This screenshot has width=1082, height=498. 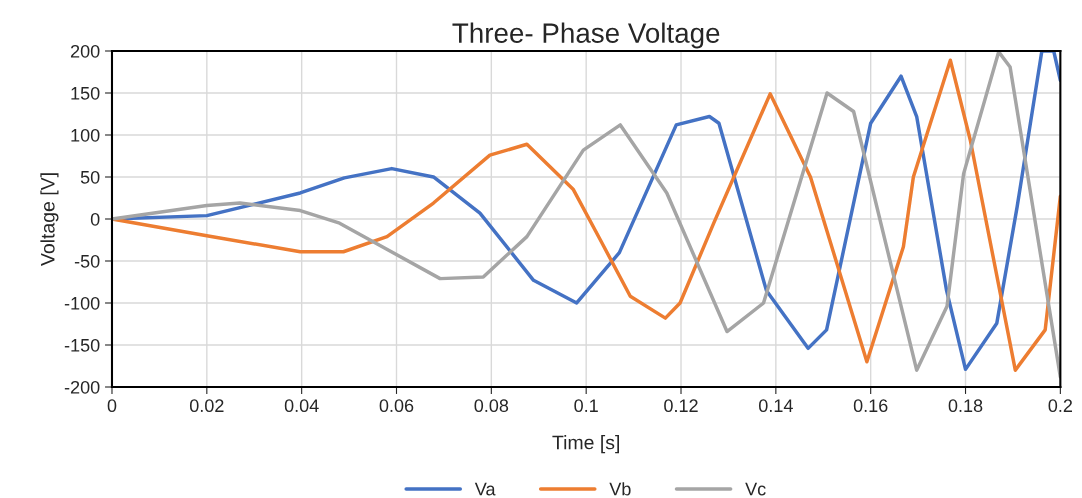 What do you see at coordinates (485, 489) in the screenshot?
I see `legend-label: Va` at bounding box center [485, 489].